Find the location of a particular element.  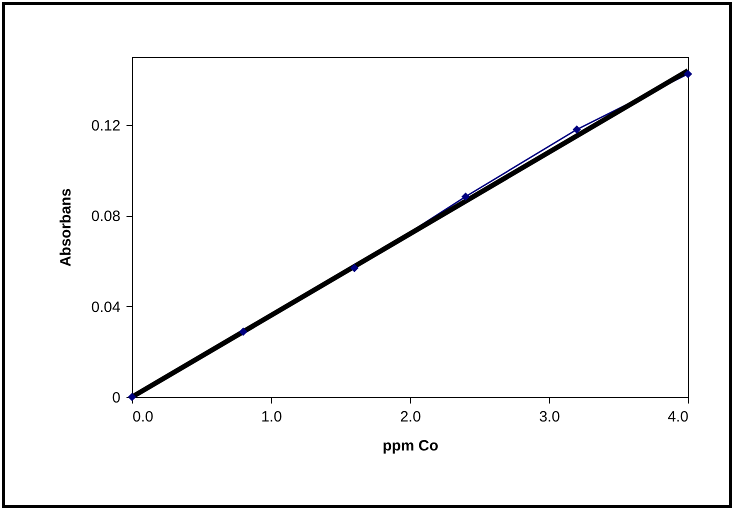

x-tick-label: 2.0 is located at coordinates (410, 417).